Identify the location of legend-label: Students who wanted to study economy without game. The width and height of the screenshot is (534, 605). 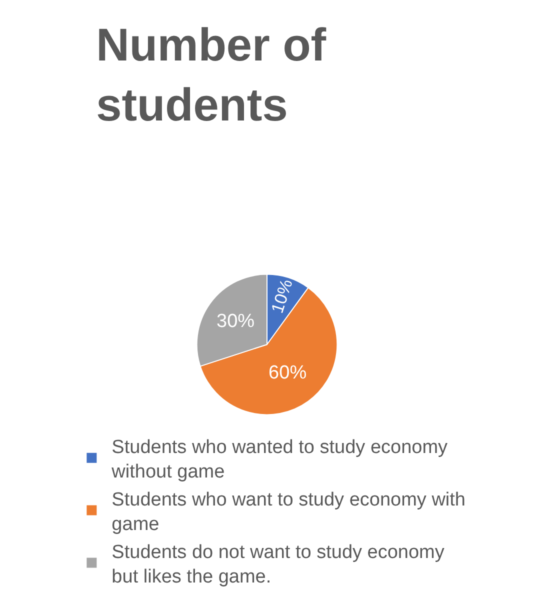
(279, 459).